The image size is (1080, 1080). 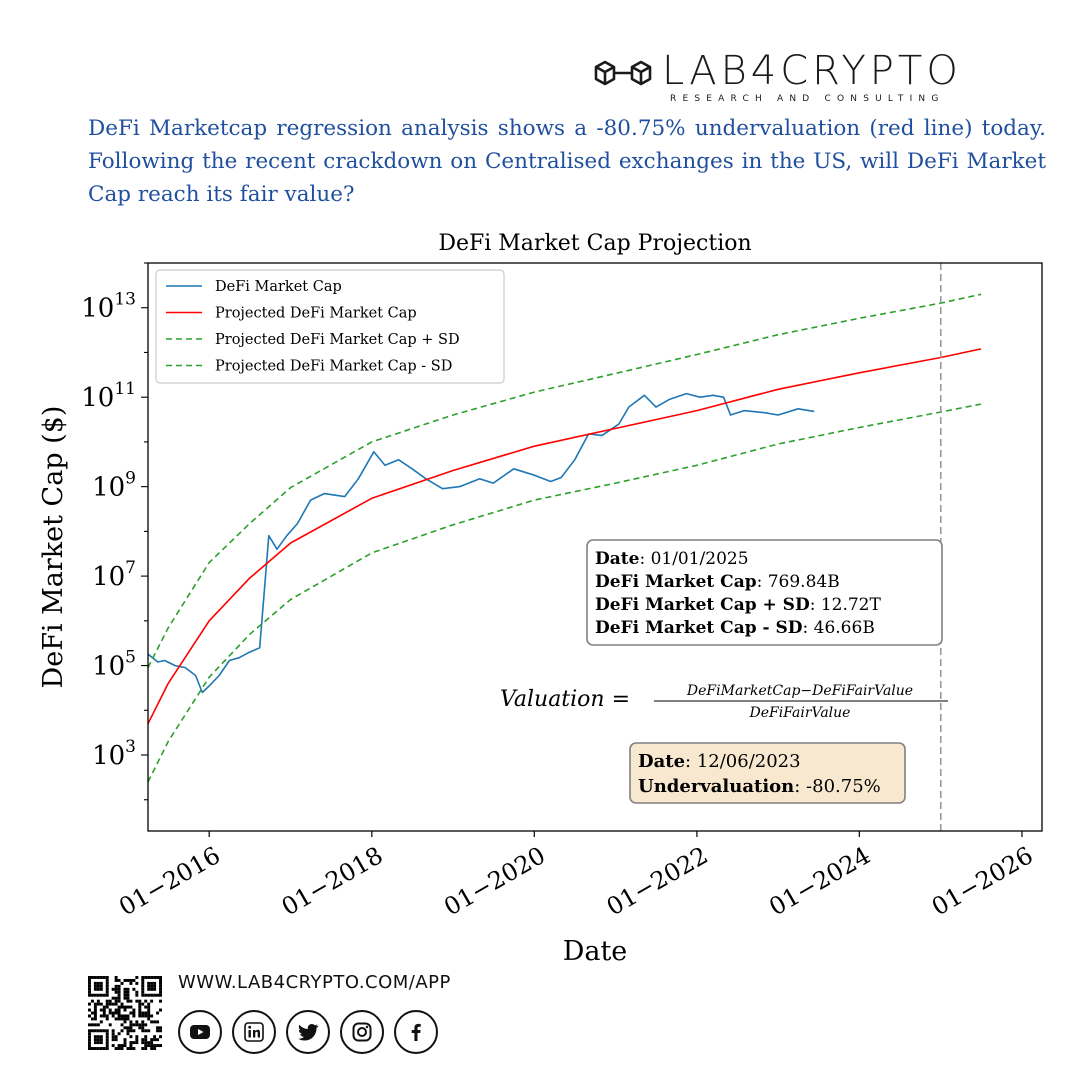 What do you see at coordinates (169, 881) in the screenshot?
I see `x-tick-label: 01−2016` at bounding box center [169, 881].